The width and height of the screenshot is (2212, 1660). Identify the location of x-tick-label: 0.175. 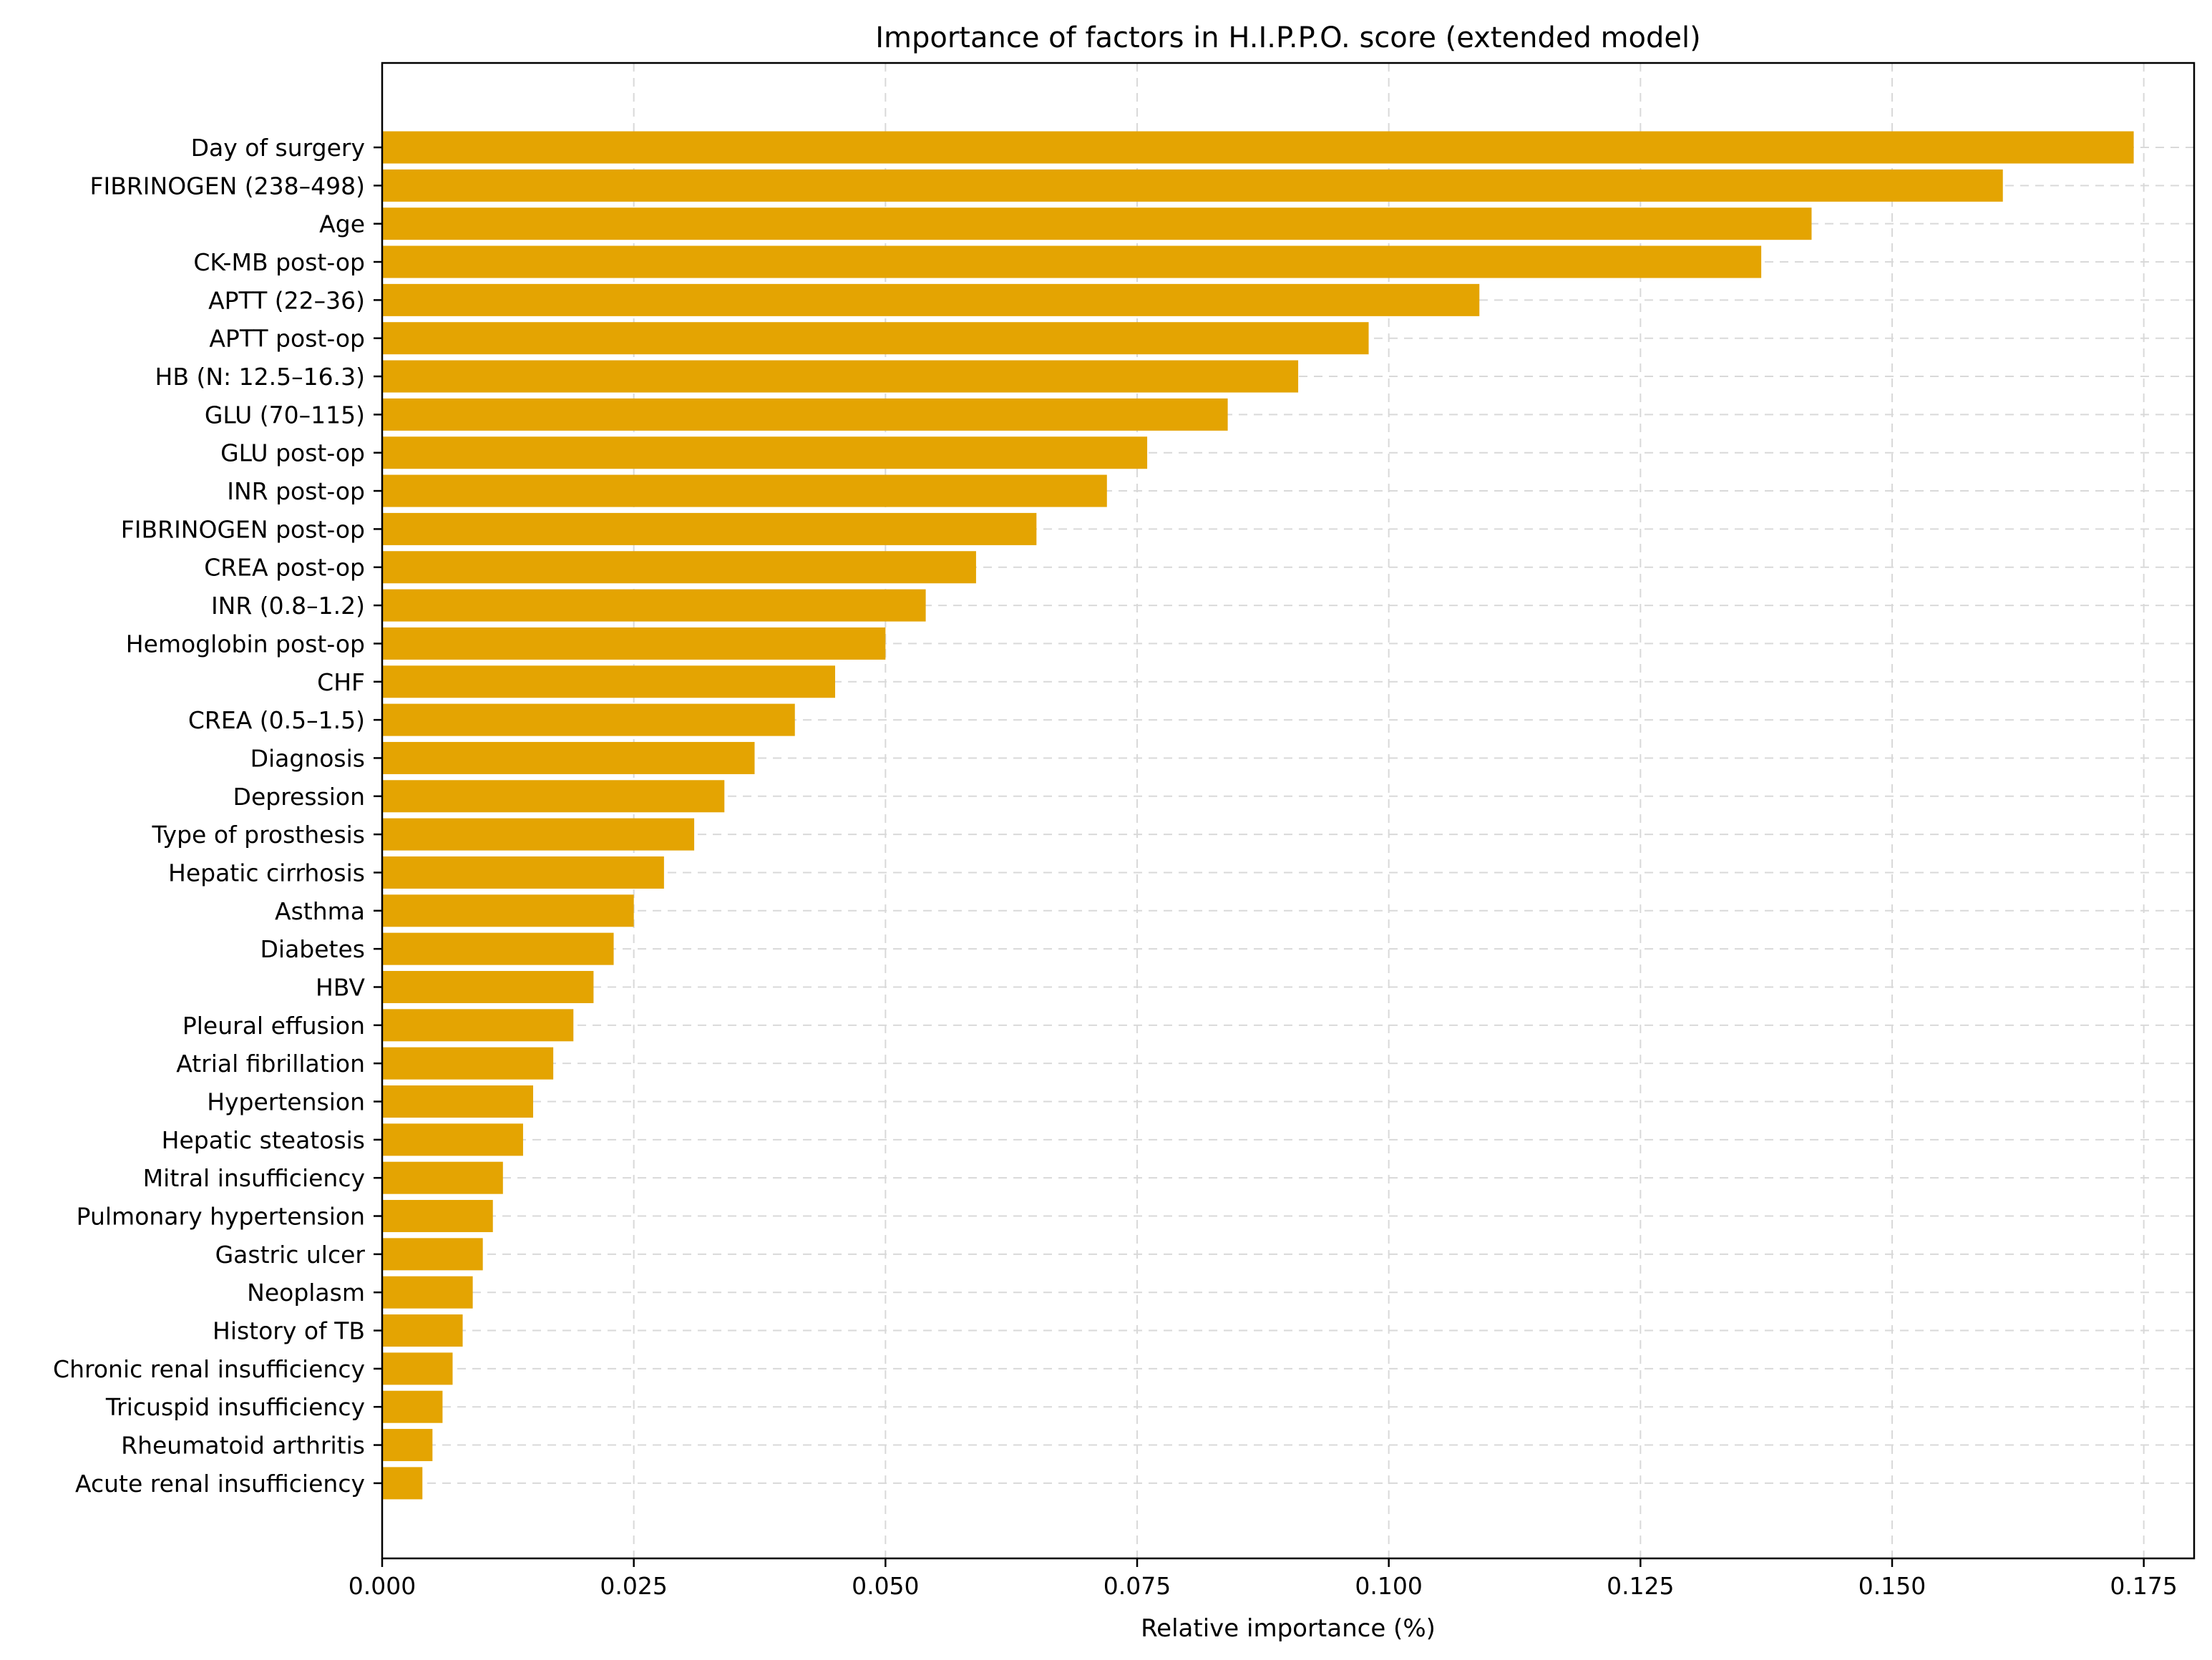
(2143, 1586).